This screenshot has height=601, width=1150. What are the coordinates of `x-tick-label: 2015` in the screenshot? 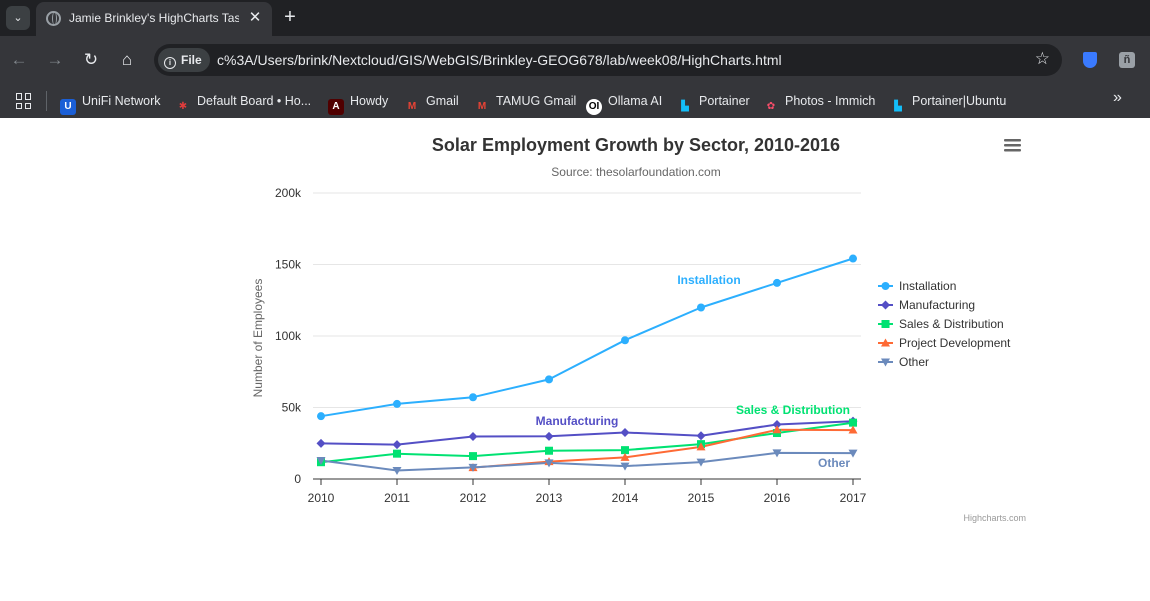 It's located at (701, 498).